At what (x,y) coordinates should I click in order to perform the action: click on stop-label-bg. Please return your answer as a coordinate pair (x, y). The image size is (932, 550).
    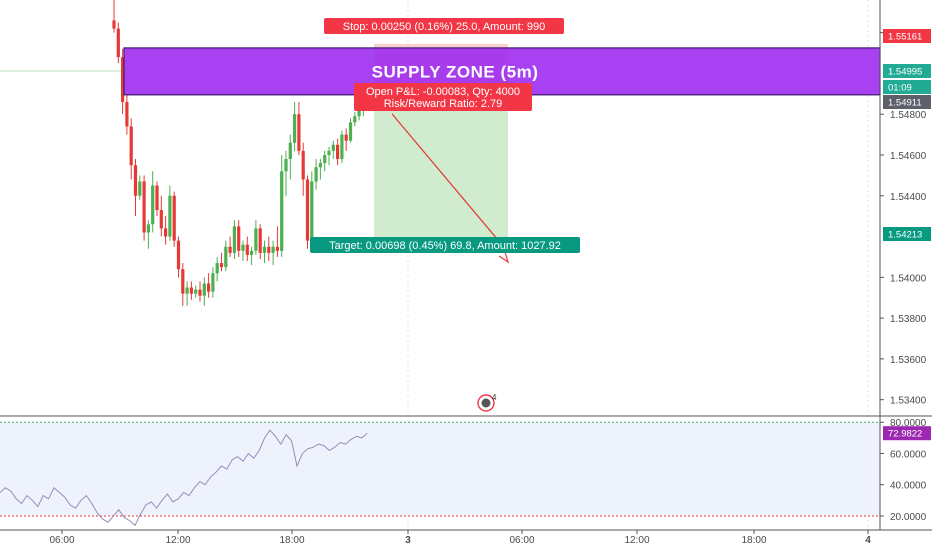
    Looking at the image, I should click on (444, 26).